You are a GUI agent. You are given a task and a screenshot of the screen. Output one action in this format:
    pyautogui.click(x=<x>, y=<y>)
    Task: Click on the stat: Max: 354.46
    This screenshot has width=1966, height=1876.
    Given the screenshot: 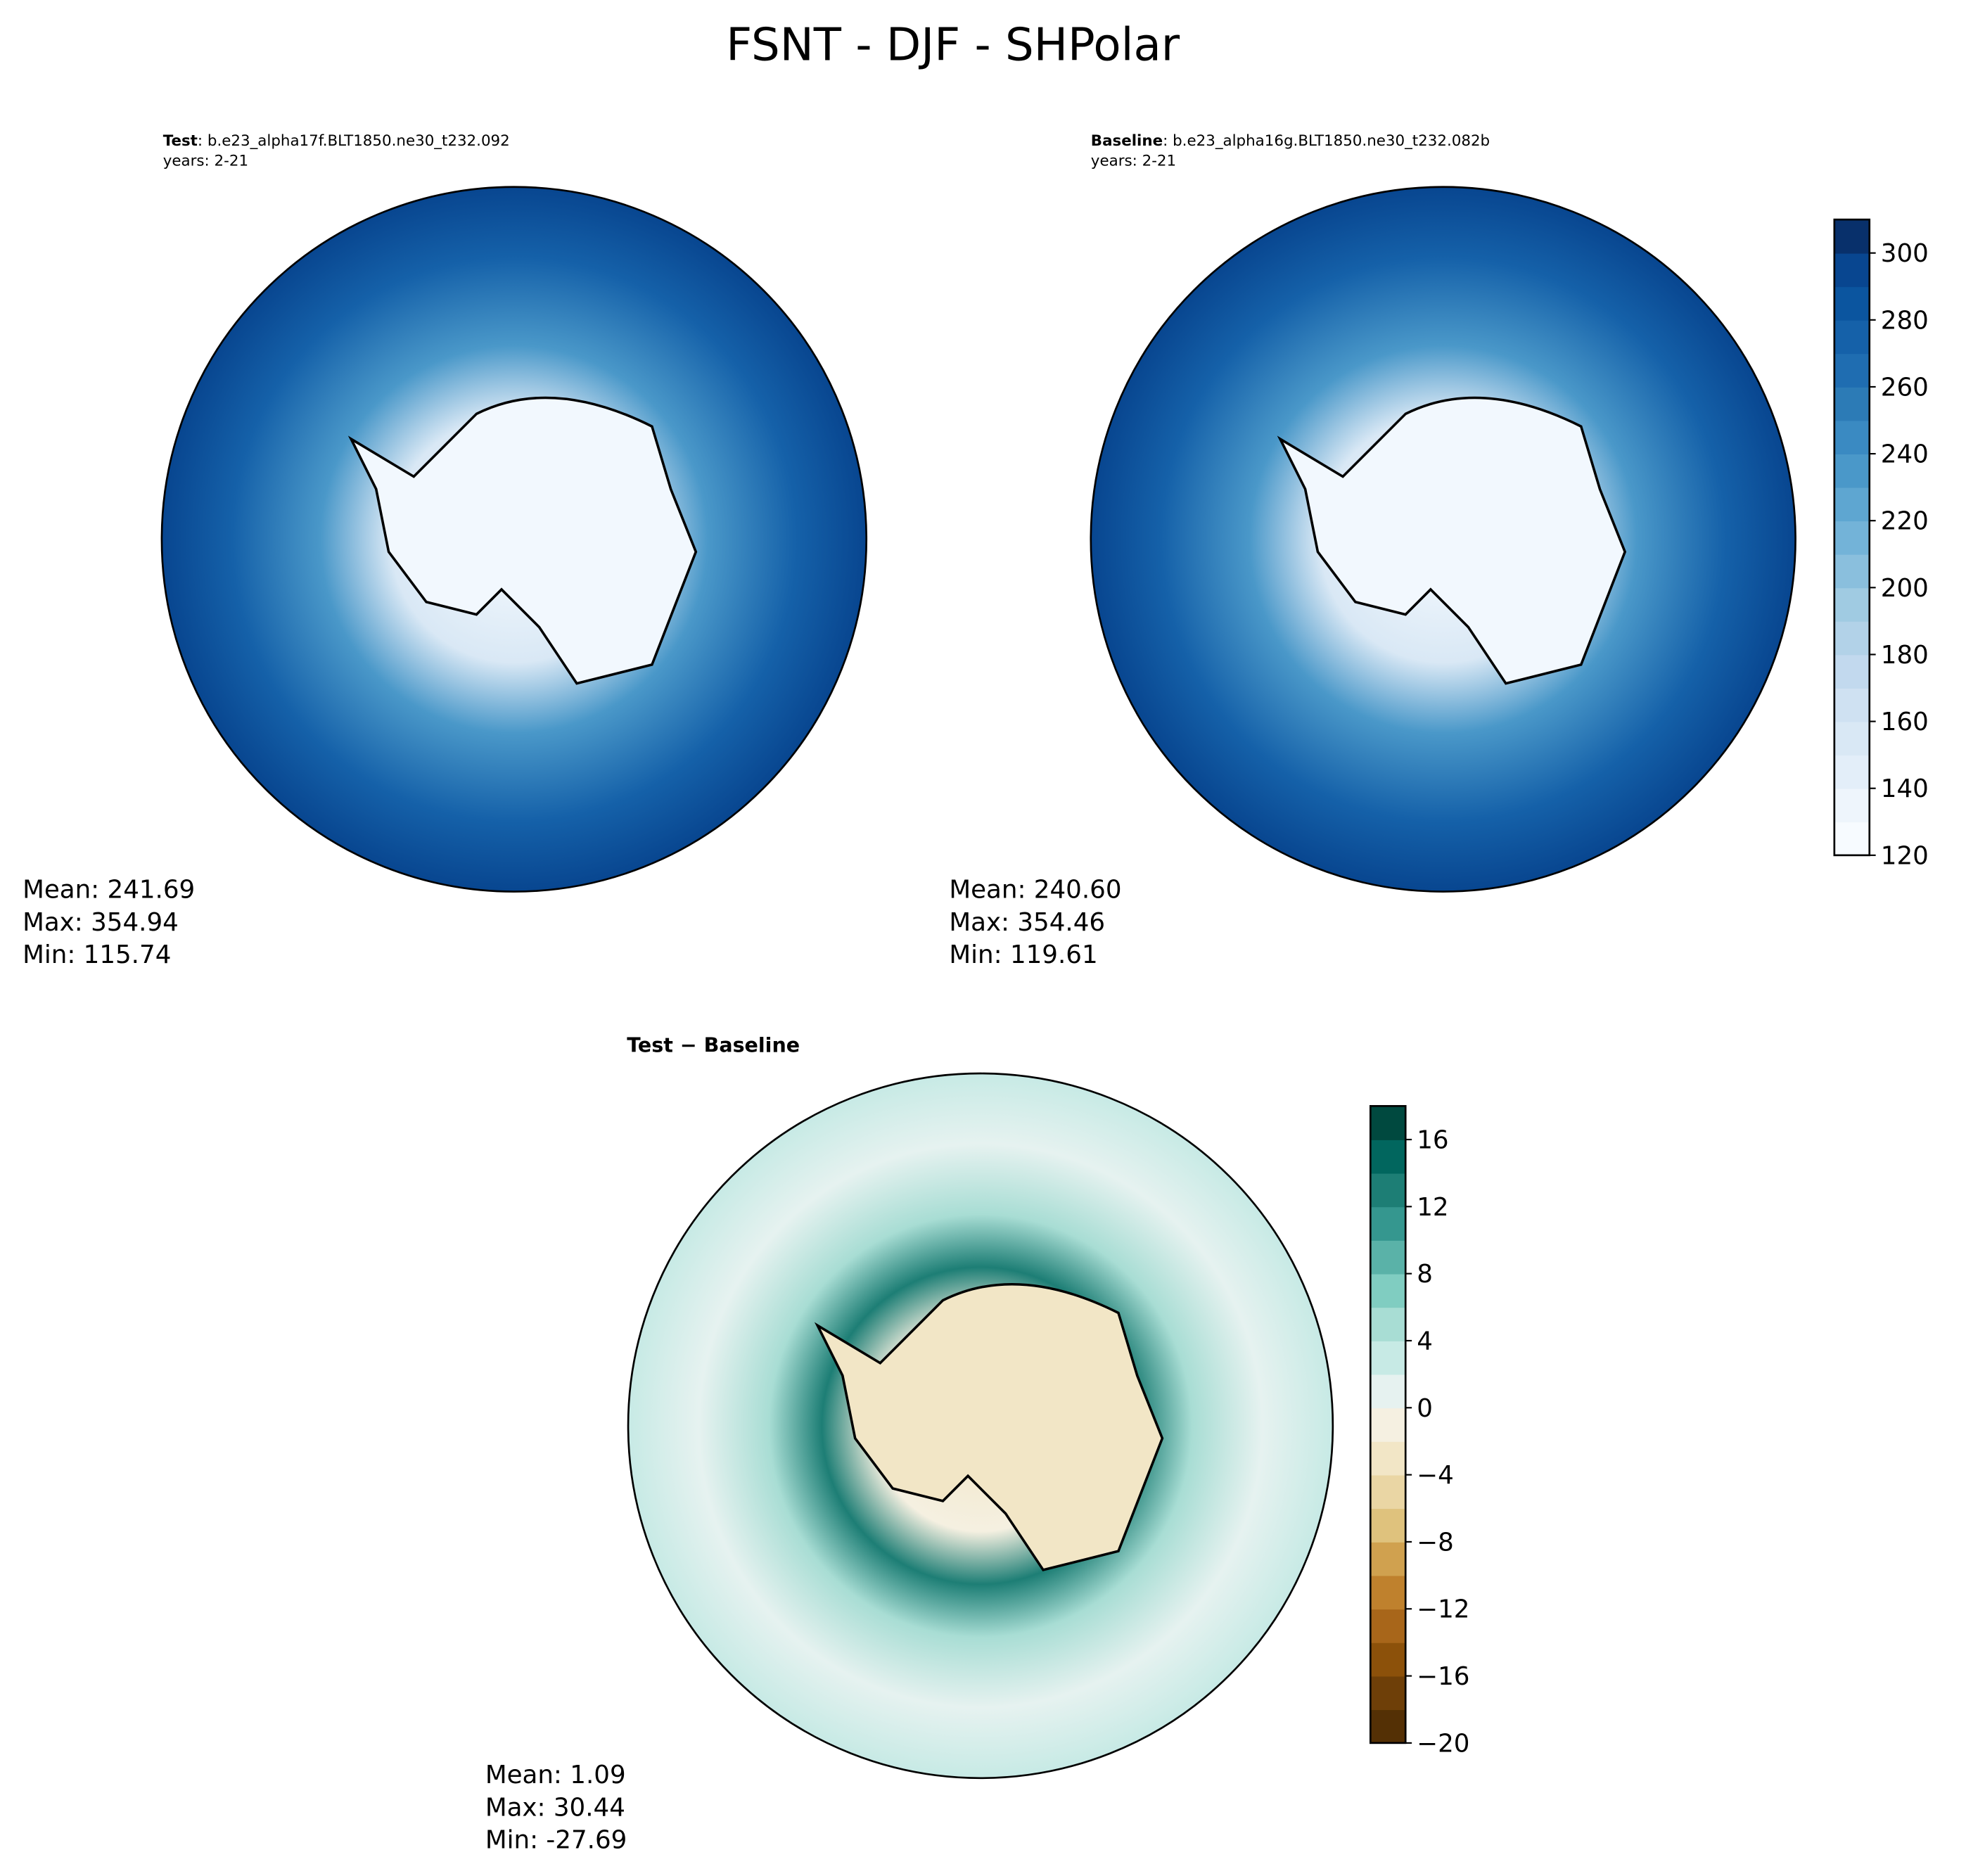 What is the action you would take?
    pyautogui.click(x=1027, y=922)
    